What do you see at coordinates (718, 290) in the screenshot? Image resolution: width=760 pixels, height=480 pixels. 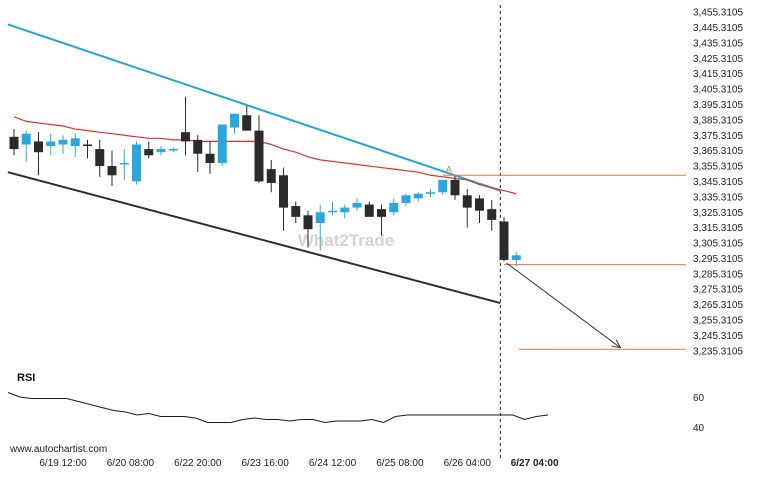 I see `y-tick-label: 3,275.3105` at bounding box center [718, 290].